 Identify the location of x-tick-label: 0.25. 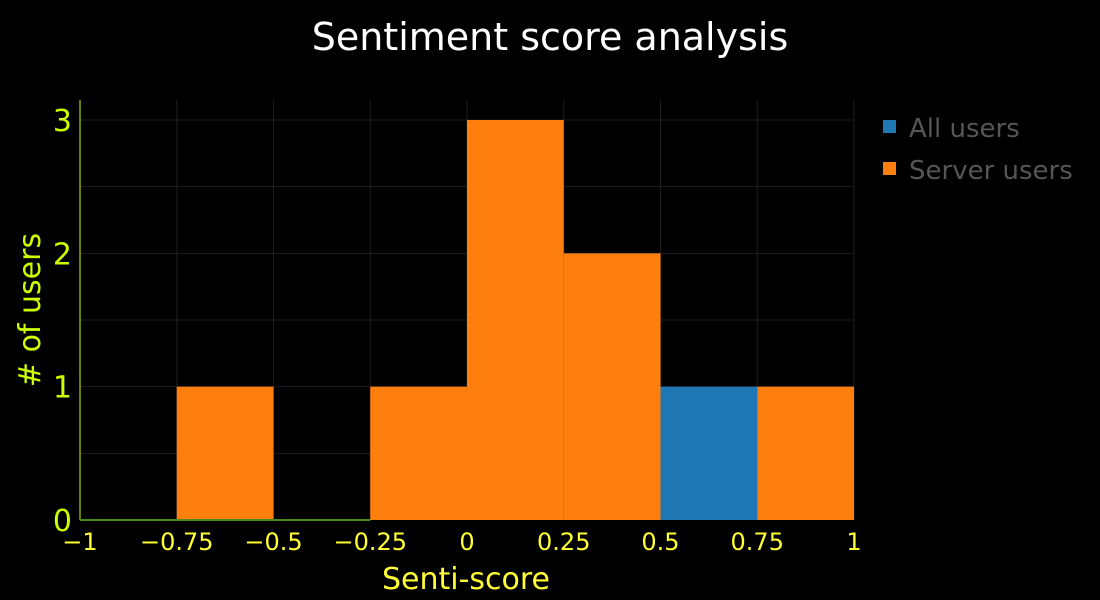
(563, 542).